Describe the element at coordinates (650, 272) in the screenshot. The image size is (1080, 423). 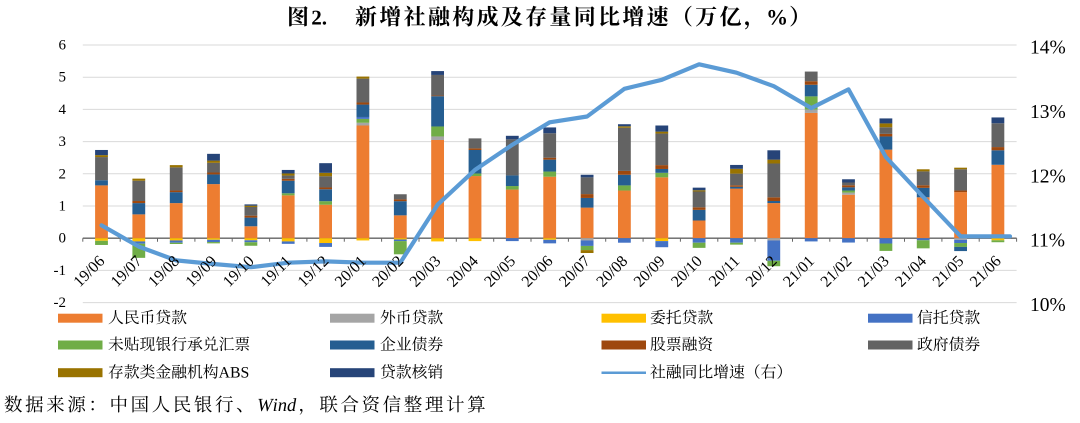
I see `svg-text: 20/09` at that location.